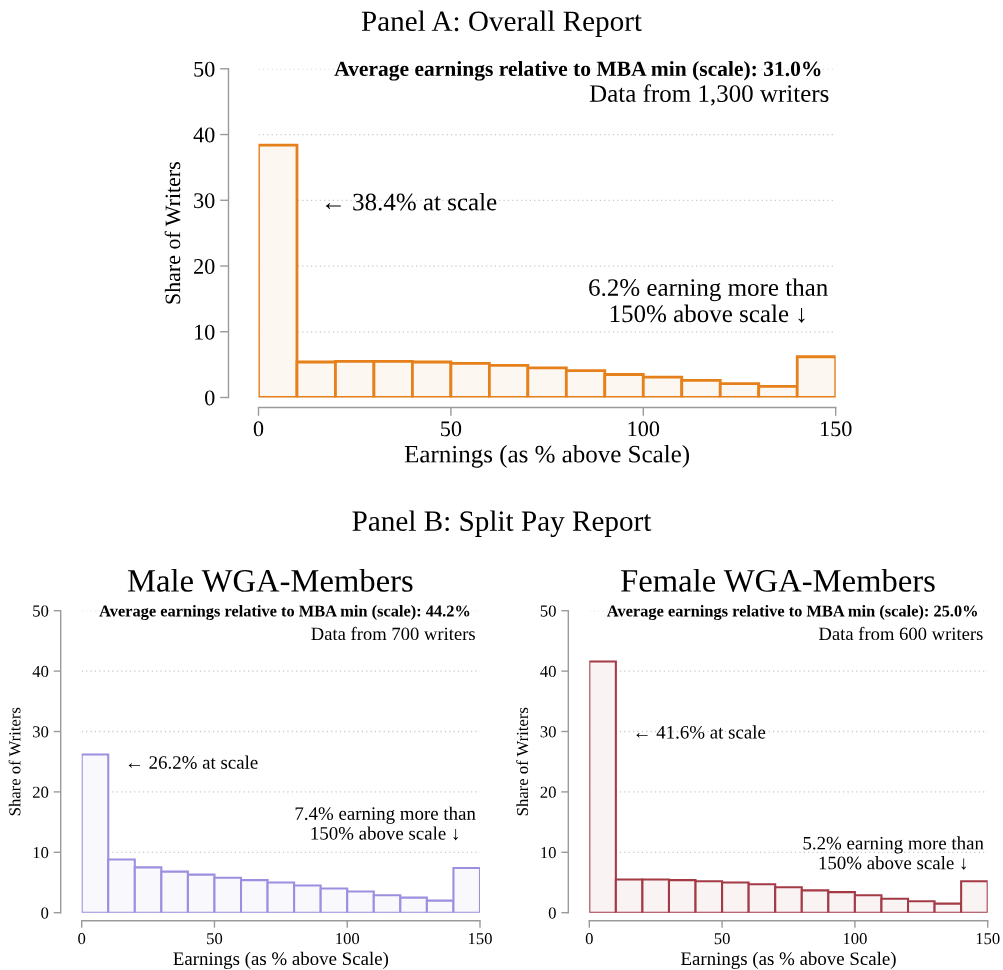 The width and height of the screenshot is (1003, 970). I want to click on annotation: 7.4% earning more than 150% above scale ↓, so click(385, 823).